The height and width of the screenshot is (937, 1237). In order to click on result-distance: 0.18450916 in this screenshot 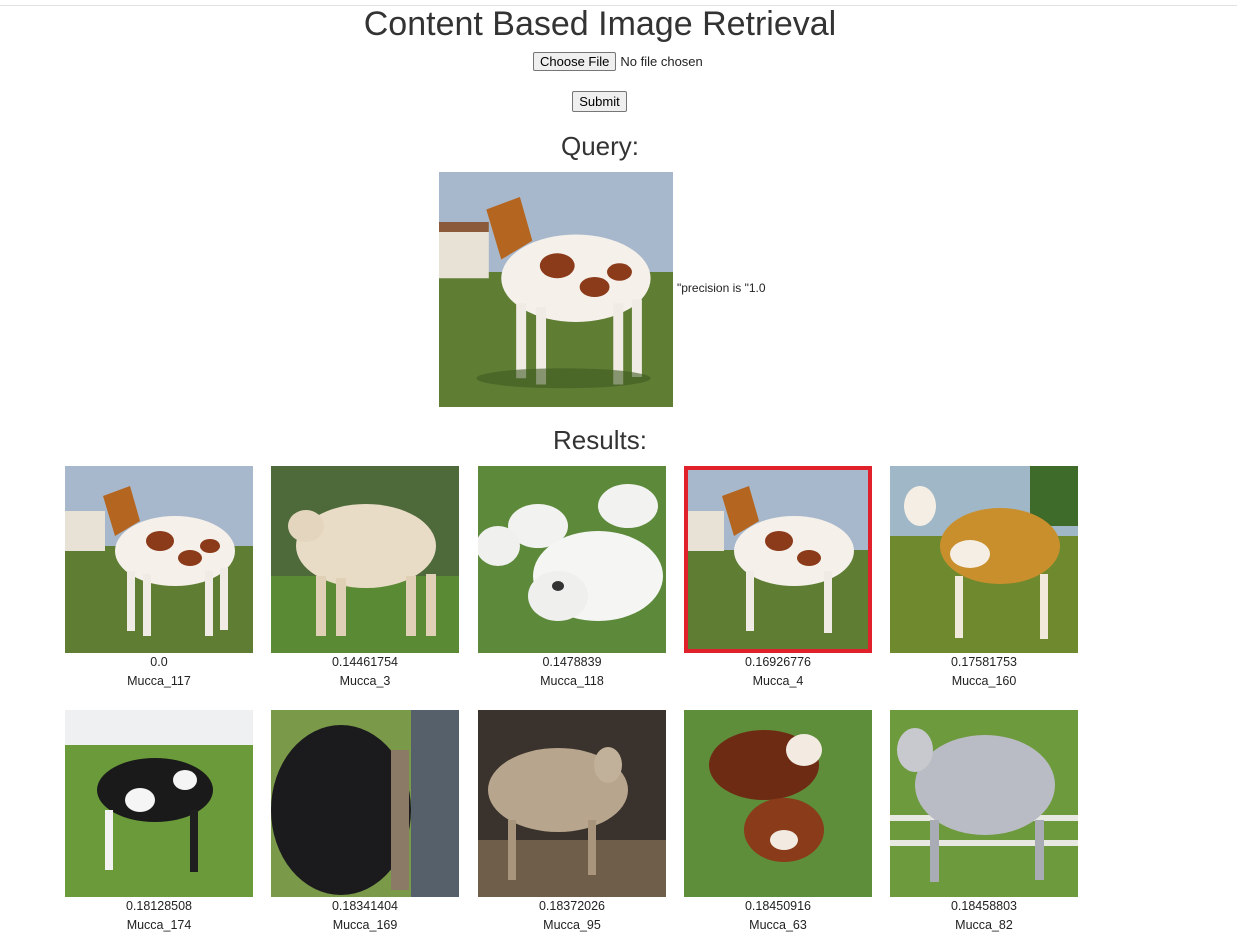, I will do `click(778, 906)`.